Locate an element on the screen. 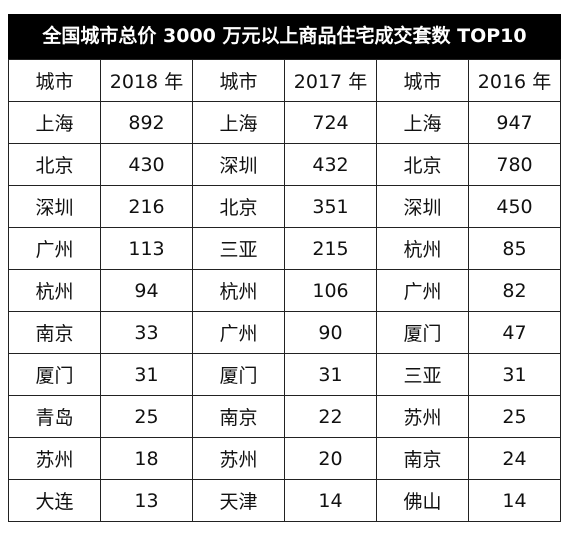 The image size is (572, 535). count-cell: 94 is located at coordinates (146, 290).